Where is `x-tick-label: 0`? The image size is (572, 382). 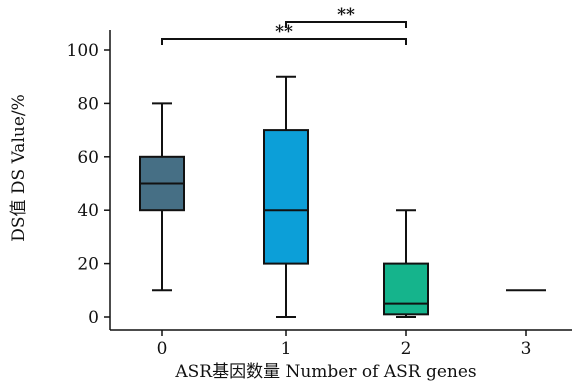 x-tick-label: 0 is located at coordinates (162, 349).